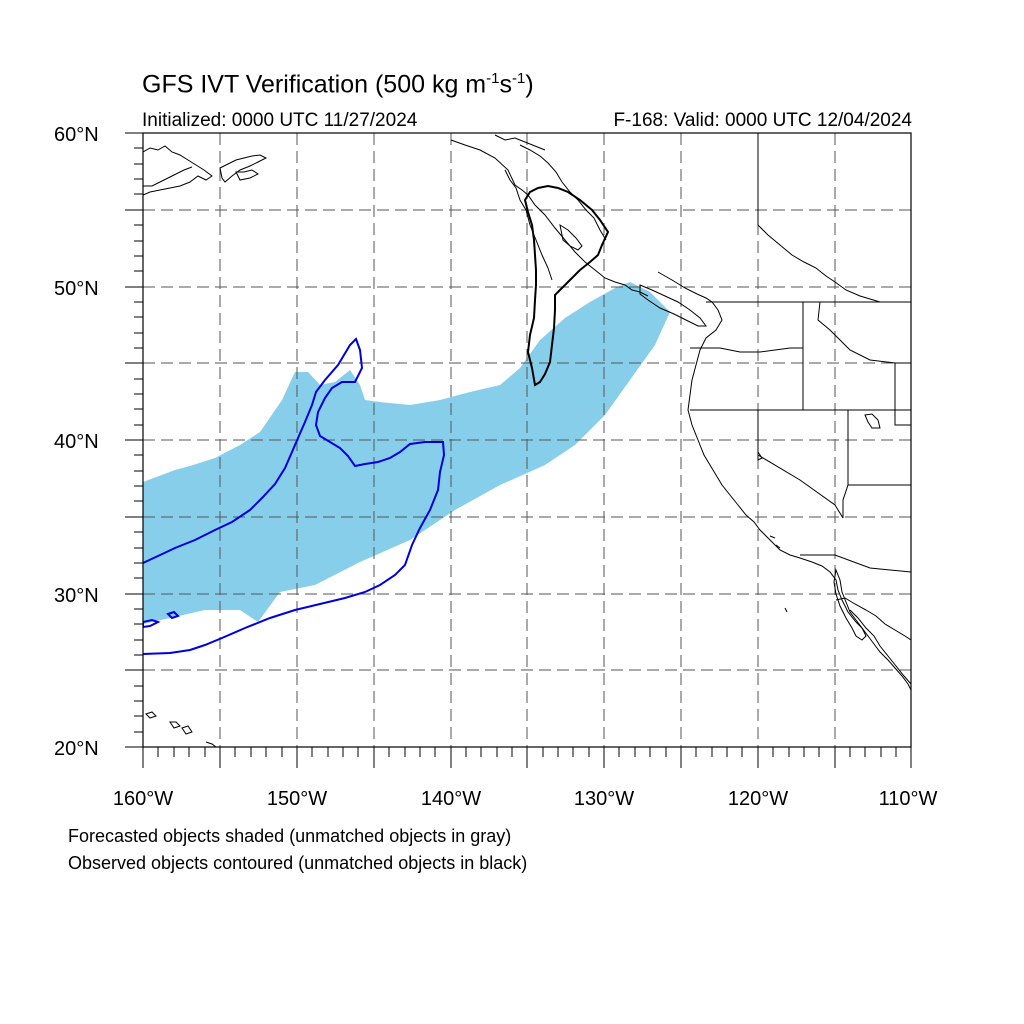 The width and height of the screenshot is (1024, 1024). What do you see at coordinates (134, 440) in the screenshot?
I see `lat-ticks` at bounding box center [134, 440].